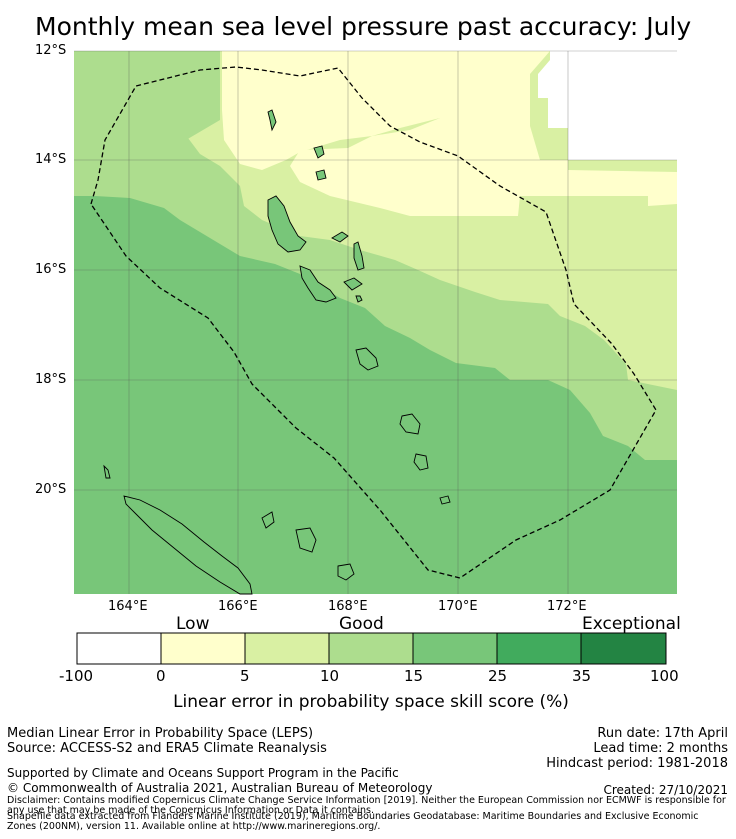 The image size is (736, 839). I want to click on island-epi, so click(359, 299).